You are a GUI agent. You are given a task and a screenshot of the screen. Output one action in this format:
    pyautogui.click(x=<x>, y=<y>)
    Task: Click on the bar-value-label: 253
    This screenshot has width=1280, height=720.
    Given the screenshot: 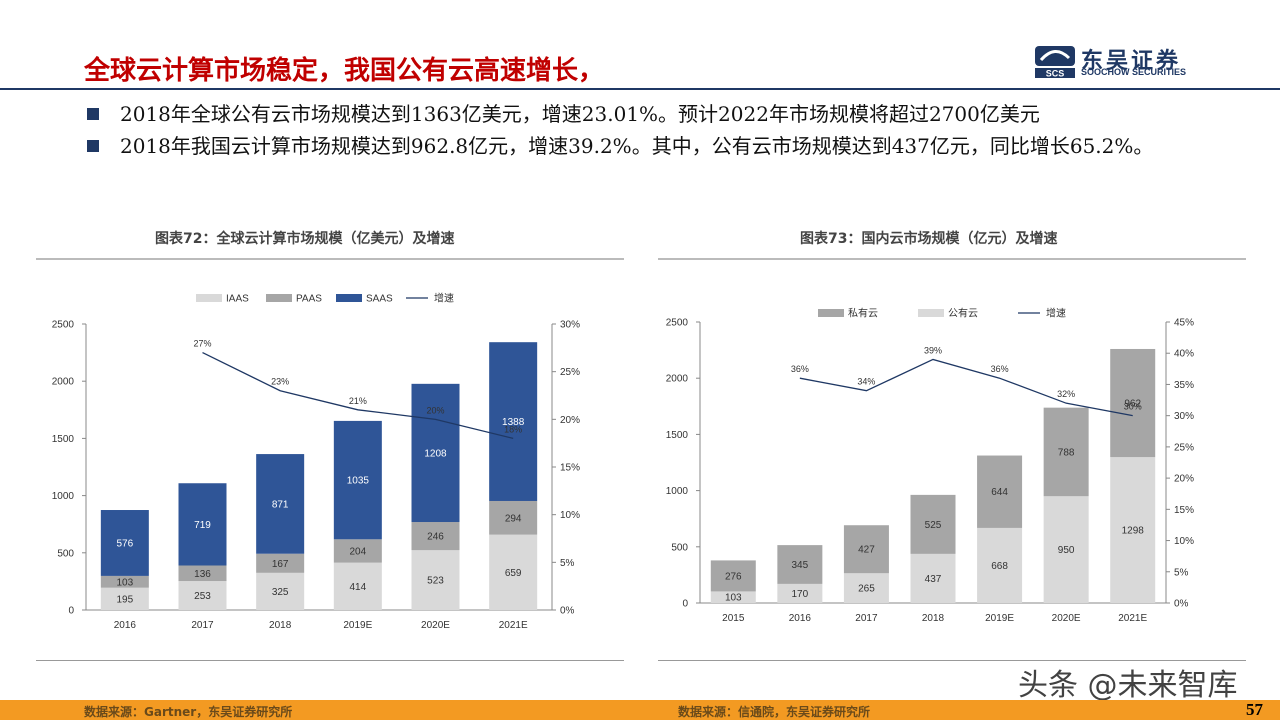 What is the action you would take?
    pyautogui.click(x=202, y=596)
    